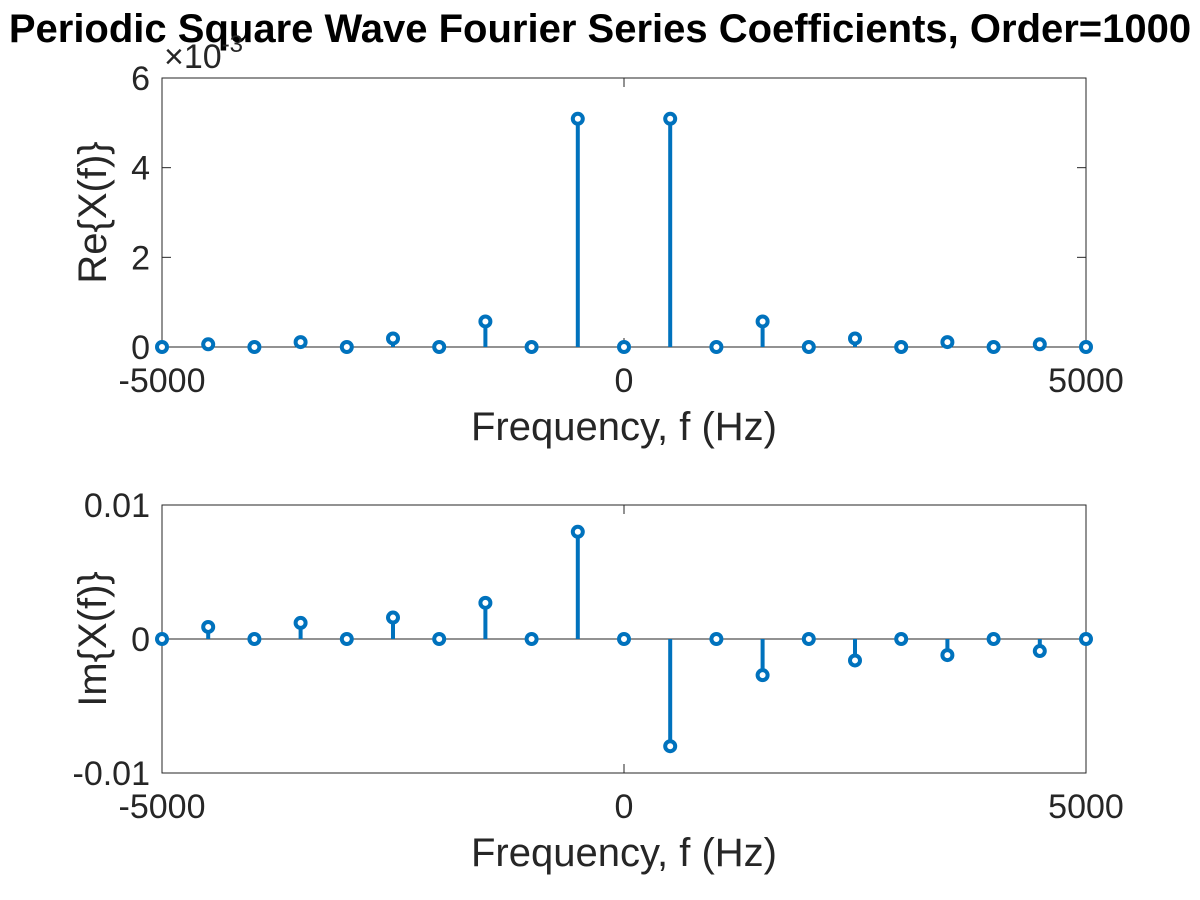  What do you see at coordinates (140, 79) in the screenshot?
I see `y-tick-label: 6` at bounding box center [140, 79].